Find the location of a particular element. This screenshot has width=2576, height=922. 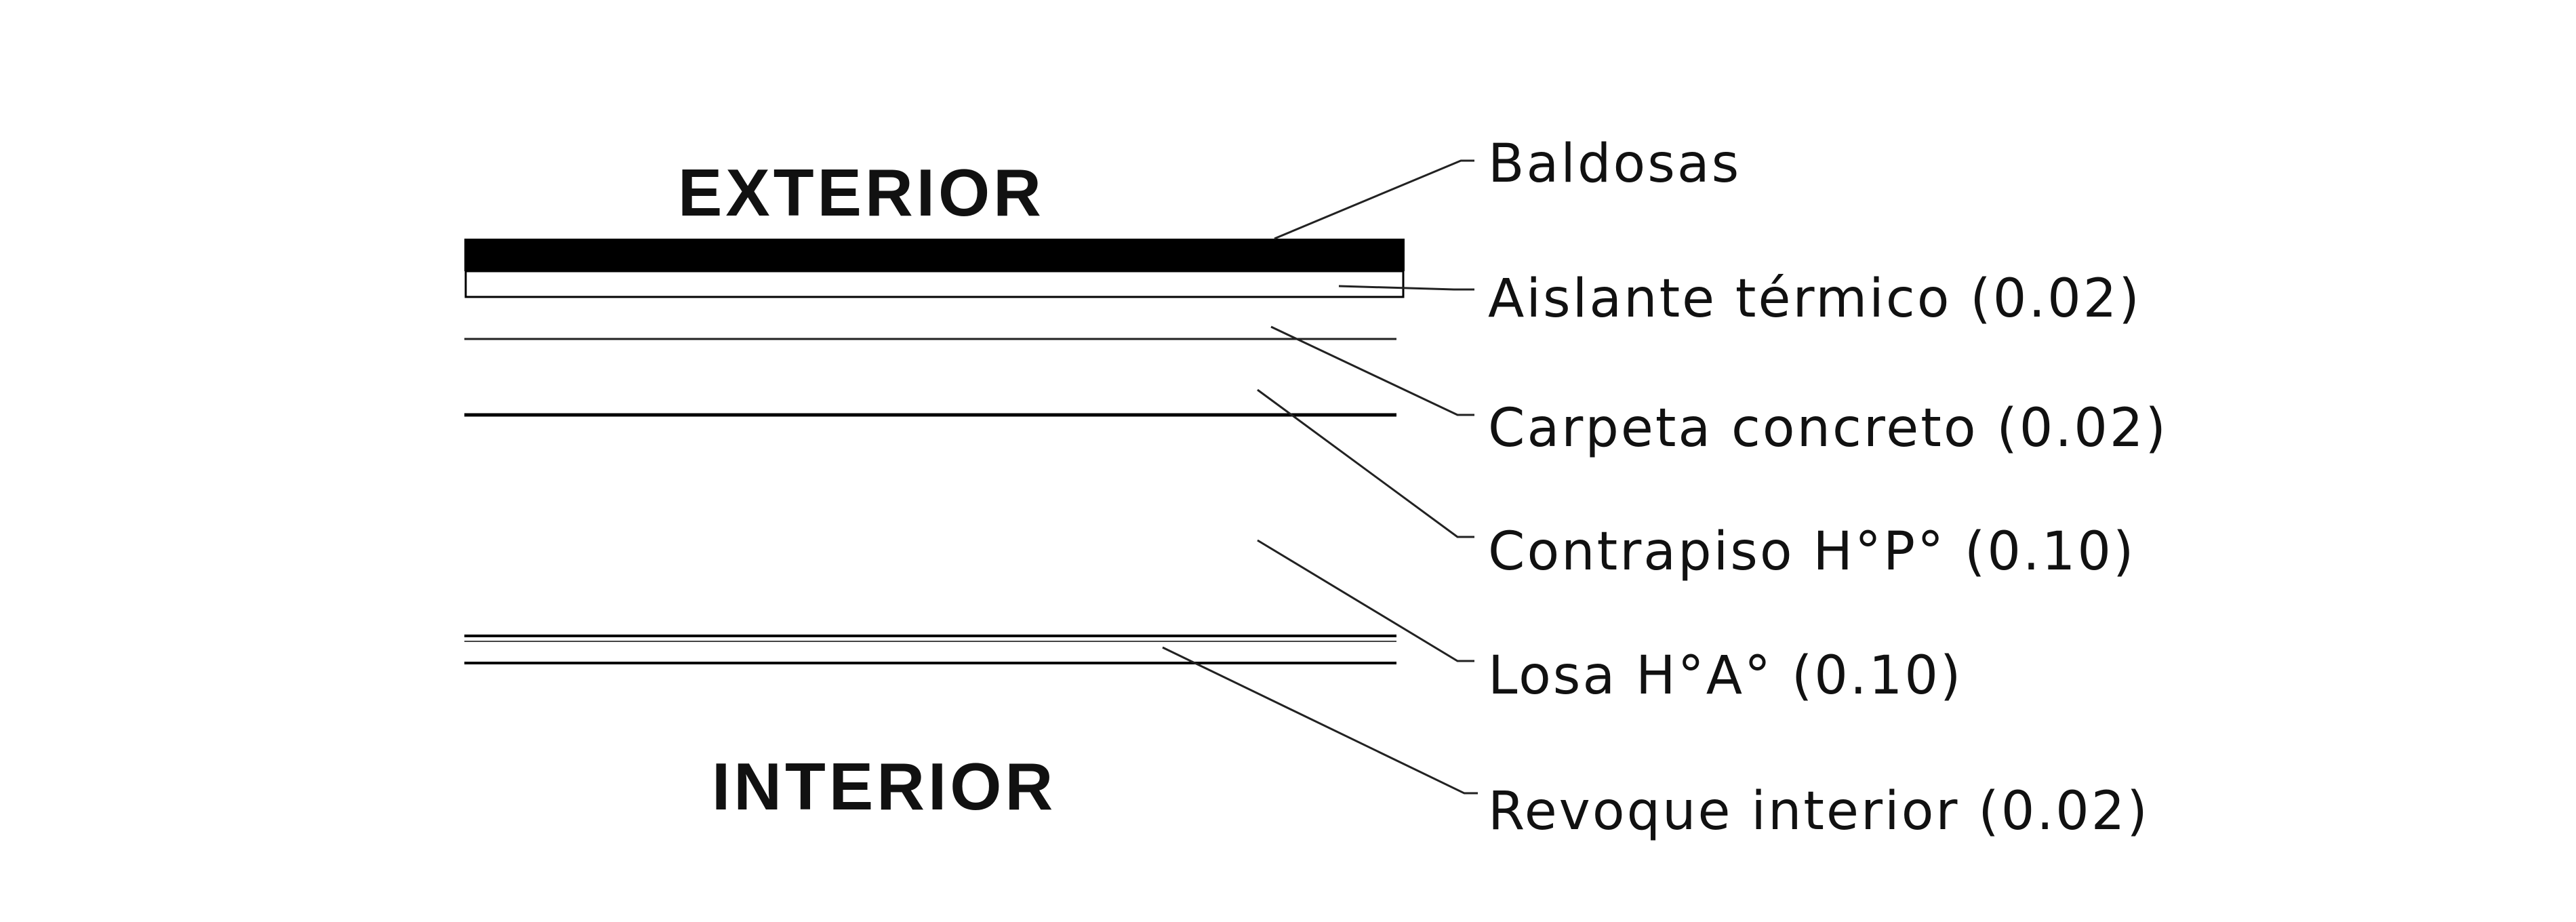

contrapiso-label: Contrapiso H°P° (0.10) is located at coordinates (1811, 551).